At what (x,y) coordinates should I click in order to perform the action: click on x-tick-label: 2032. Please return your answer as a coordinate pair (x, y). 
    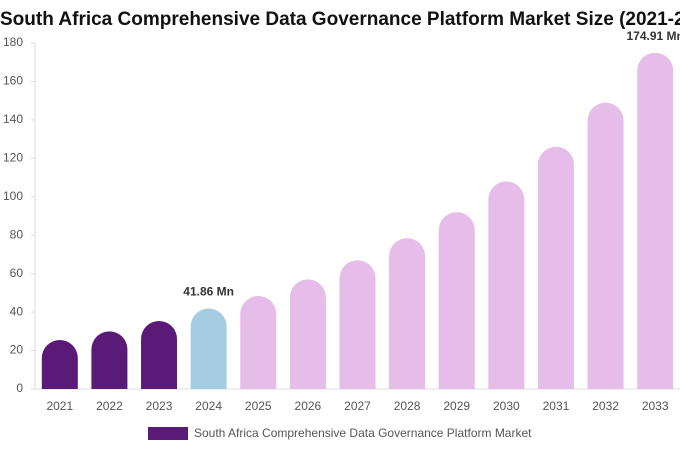
    Looking at the image, I should click on (605, 406).